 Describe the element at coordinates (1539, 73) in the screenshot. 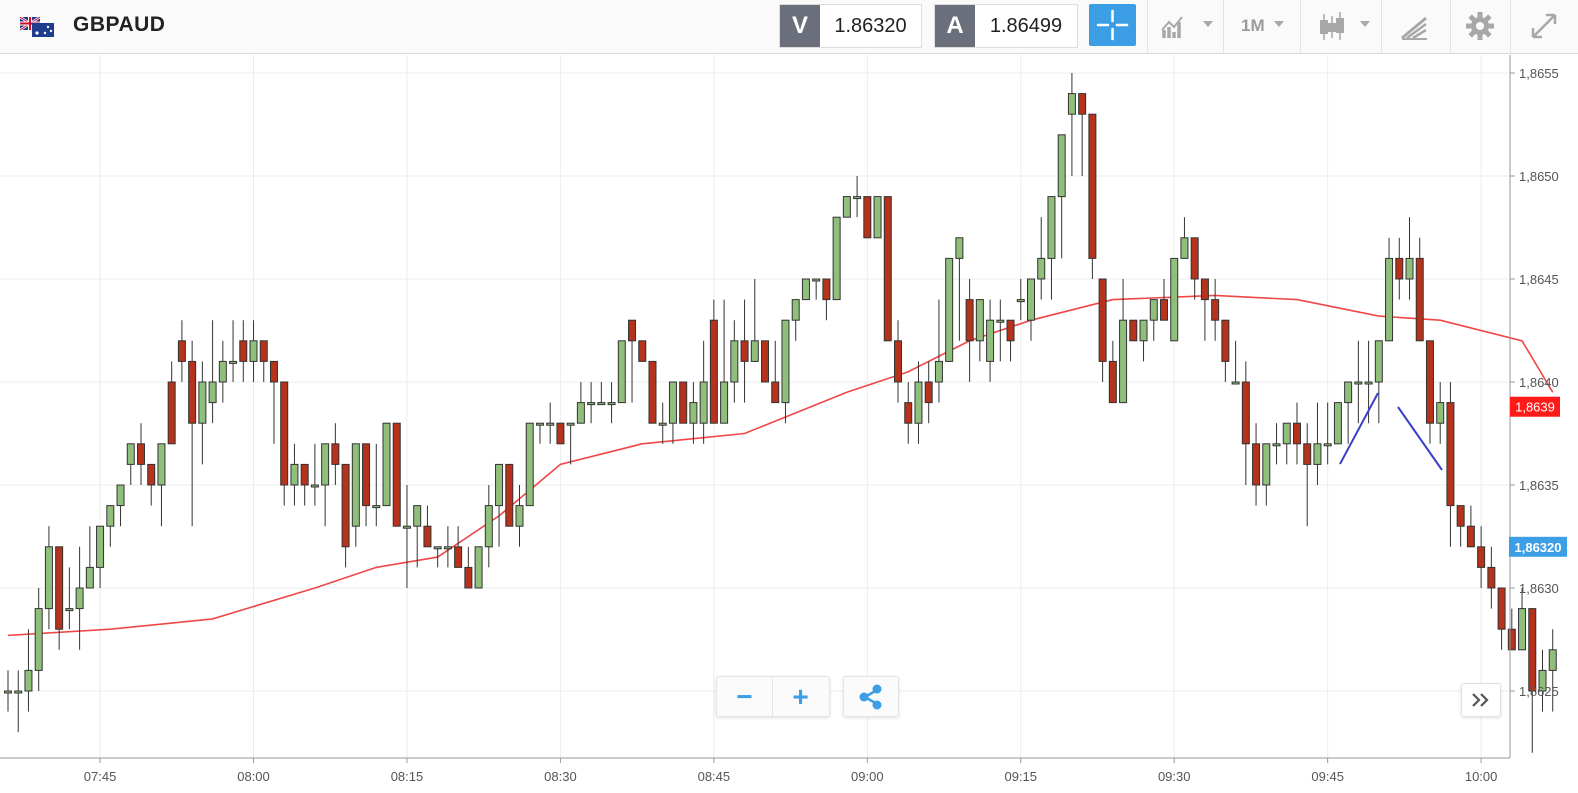

I see `y-tick-label: 1,8655` at that location.